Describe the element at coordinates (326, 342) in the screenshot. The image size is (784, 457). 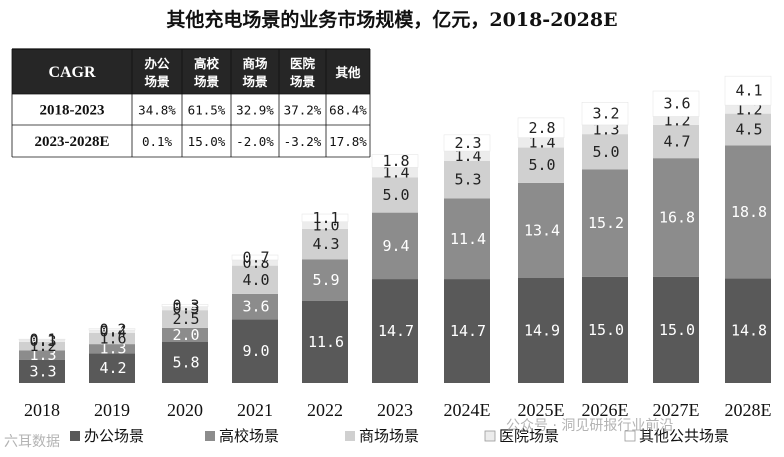
I see `data-label: 11.6` at that location.